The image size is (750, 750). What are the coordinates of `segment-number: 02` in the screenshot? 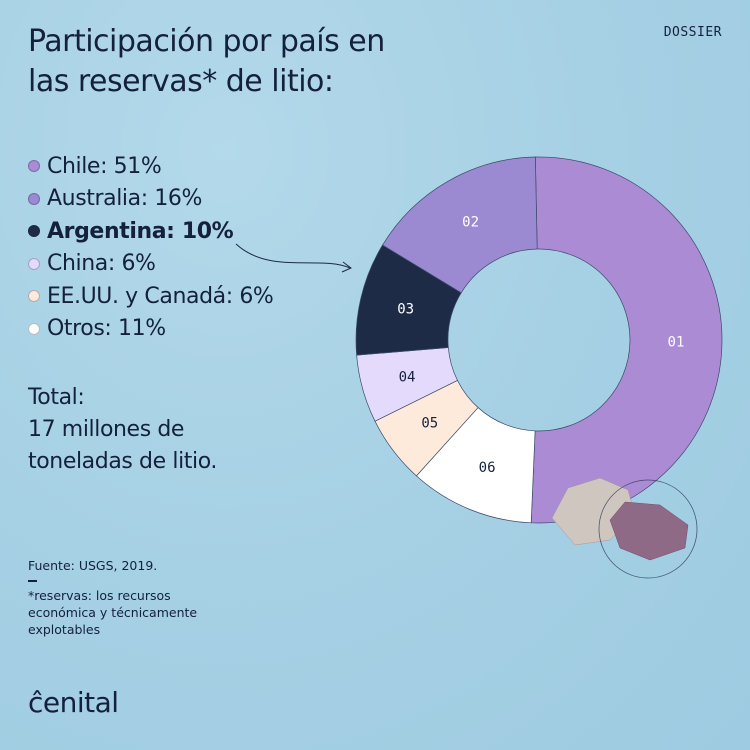 It's located at (470, 222).